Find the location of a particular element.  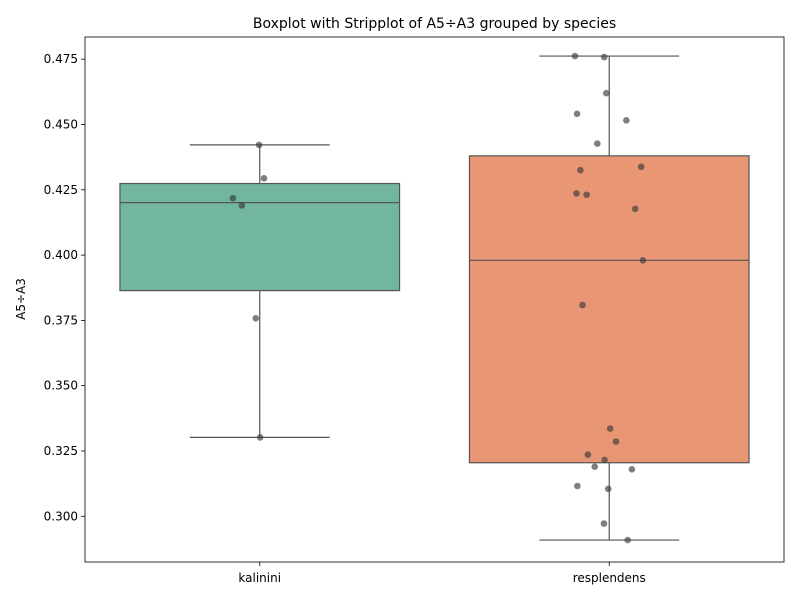

y-axis-label: A5÷A3 is located at coordinates (21, 299).